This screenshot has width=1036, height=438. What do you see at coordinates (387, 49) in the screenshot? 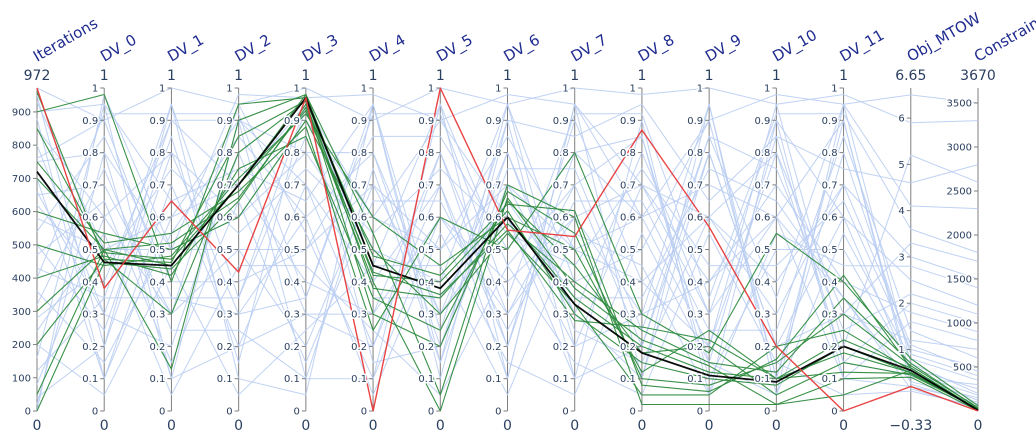
I see `axis-title-dv_4: DV_4` at bounding box center [387, 49].